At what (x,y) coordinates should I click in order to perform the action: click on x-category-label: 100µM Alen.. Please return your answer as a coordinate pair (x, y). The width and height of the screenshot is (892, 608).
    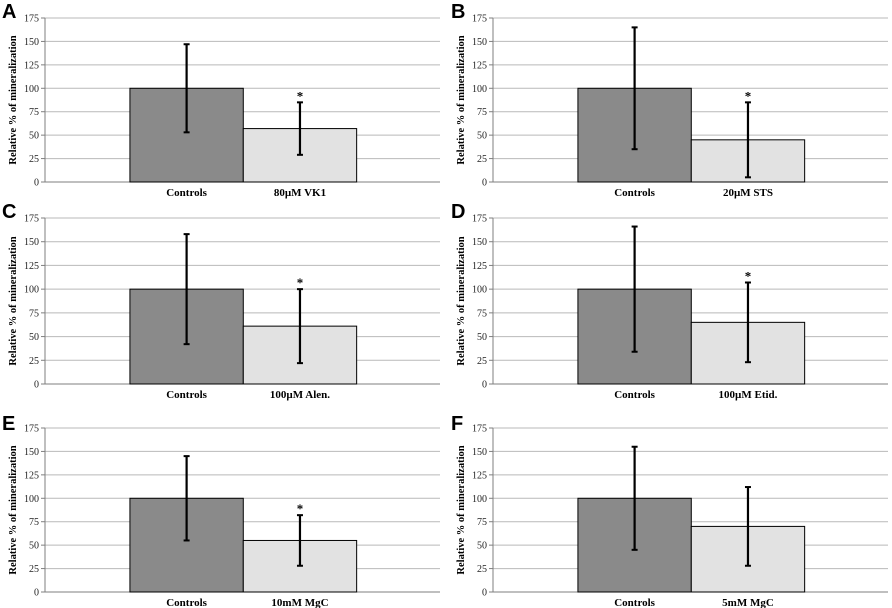
    Looking at the image, I should click on (300, 395).